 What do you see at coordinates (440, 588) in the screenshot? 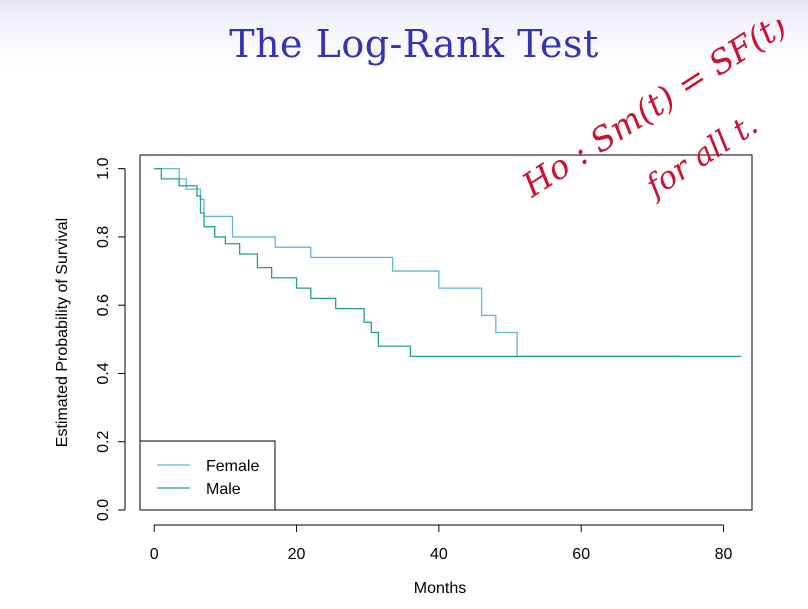
I see `x-axis-label: Months` at bounding box center [440, 588].